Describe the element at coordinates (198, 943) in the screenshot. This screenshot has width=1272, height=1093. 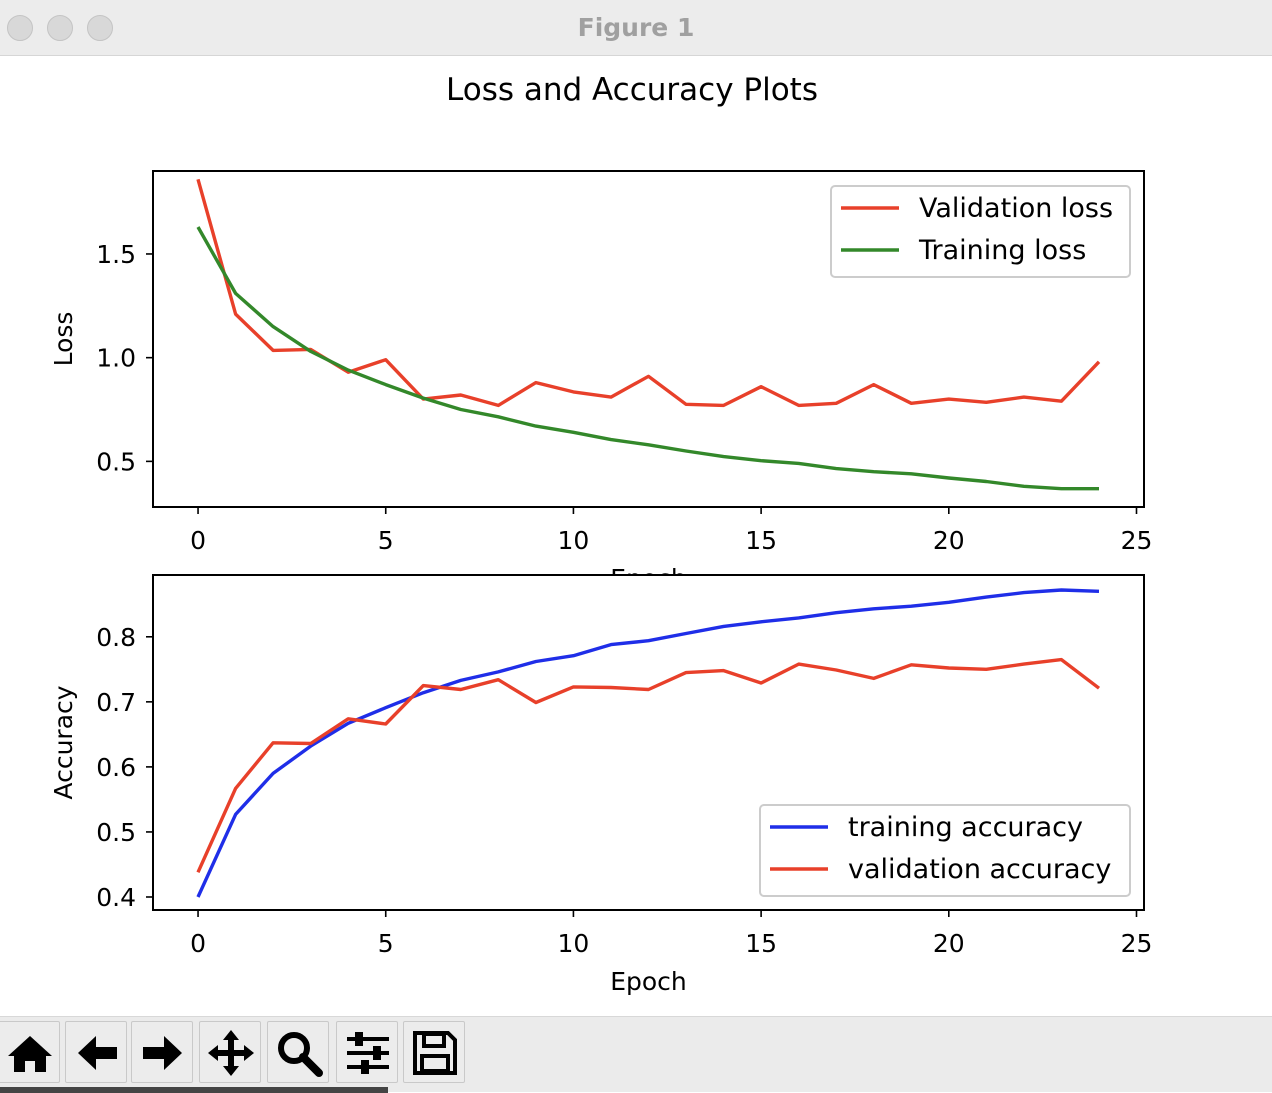
I see `chart1-x-tick-label: 0` at that location.